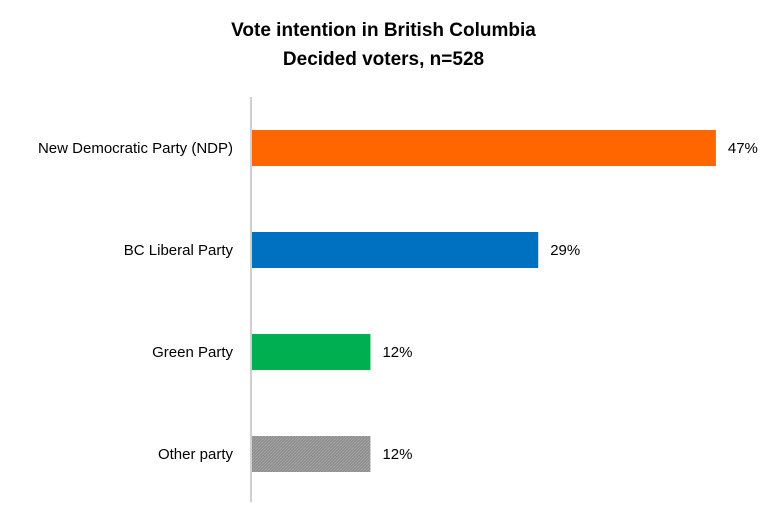 This screenshot has width=767, height=526. Describe the element at coordinates (383, 30) in the screenshot. I see `chart-title: Vote intention in British Columbia` at that location.